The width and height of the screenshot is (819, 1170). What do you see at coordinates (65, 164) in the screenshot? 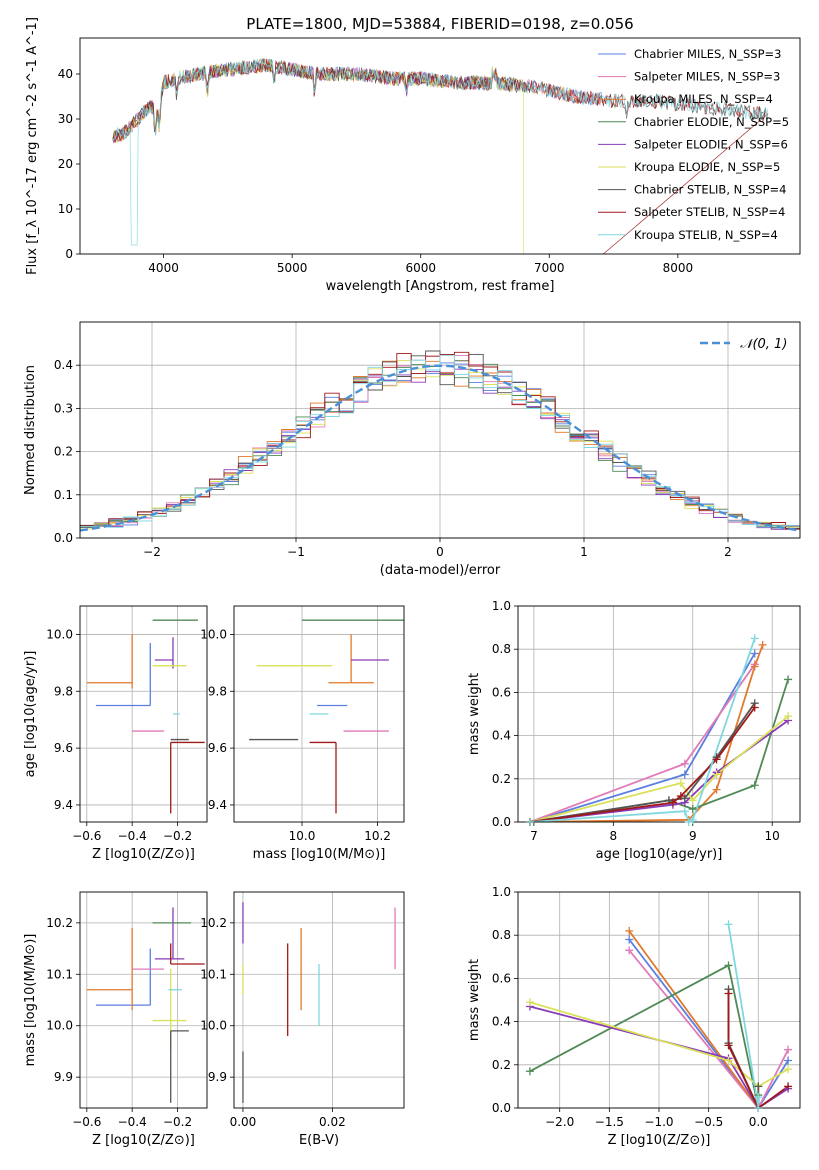
I see `y-tick-label: 20` at bounding box center [65, 164].